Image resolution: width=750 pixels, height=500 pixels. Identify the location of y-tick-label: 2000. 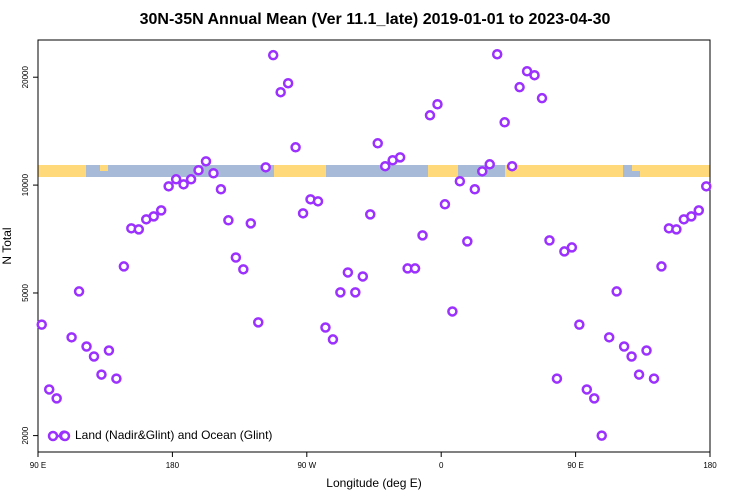
(25, 435).